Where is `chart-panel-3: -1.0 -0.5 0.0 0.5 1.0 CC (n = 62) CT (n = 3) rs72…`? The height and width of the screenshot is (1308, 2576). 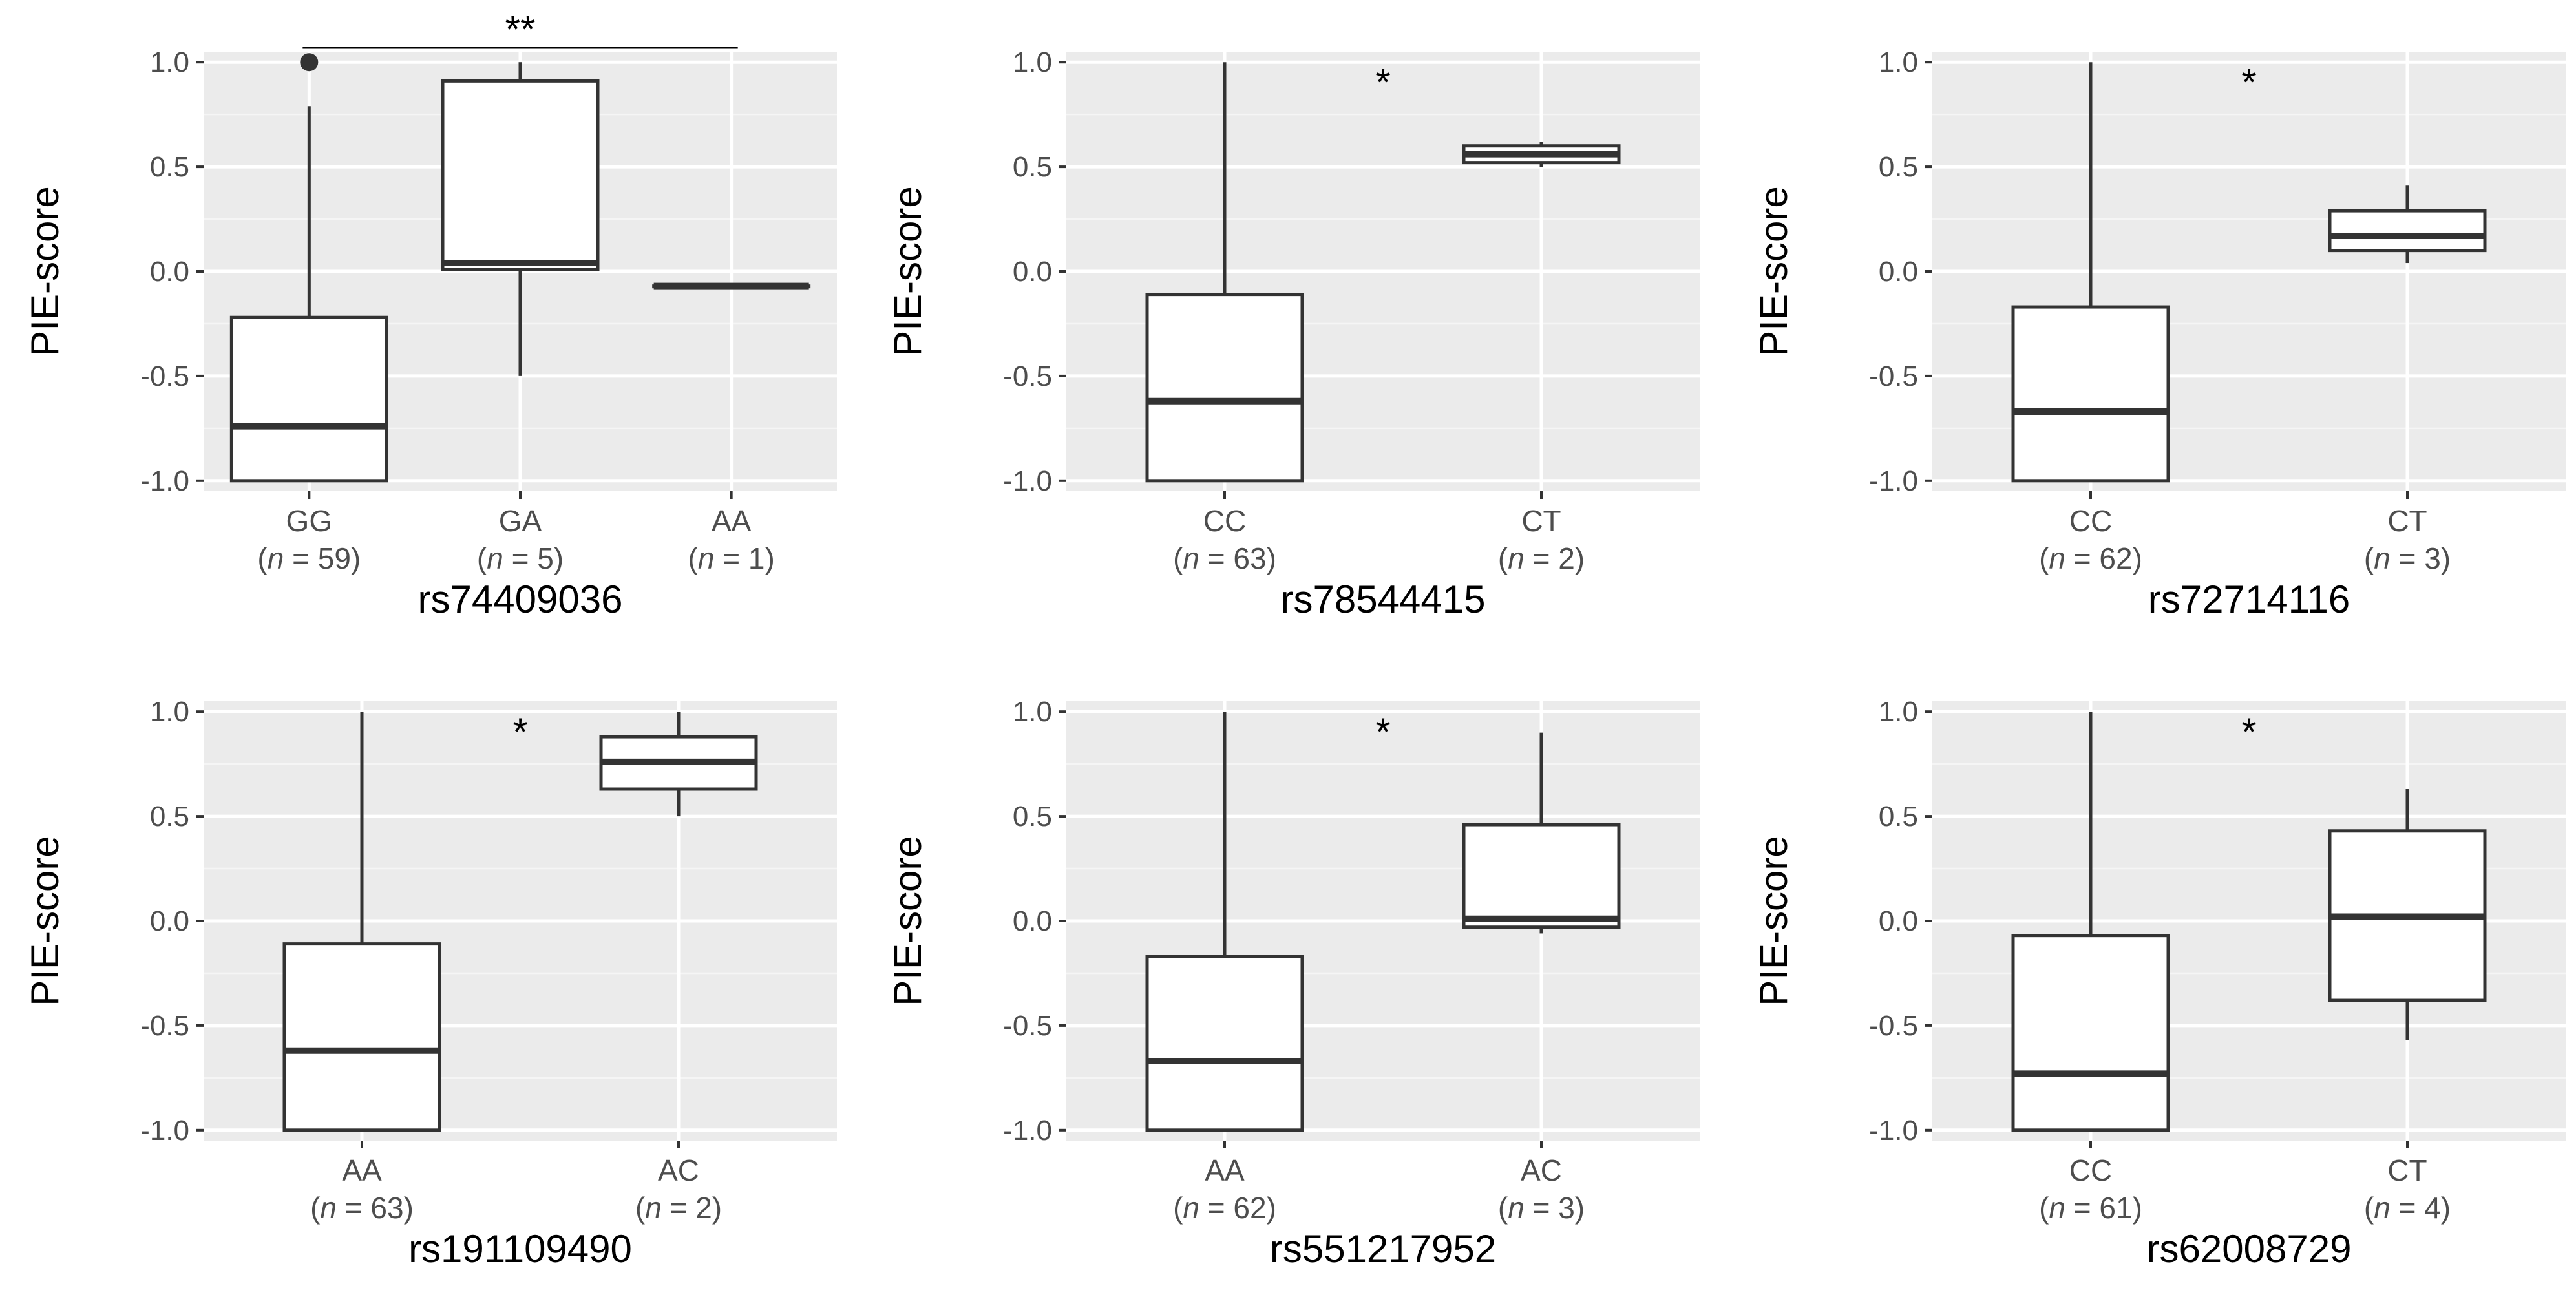 chart-panel-3: -1.0 -0.5 0.0 0.5 1.0 CC (n = 62) CT (n = 3) rs72… is located at coordinates (2159, 334).